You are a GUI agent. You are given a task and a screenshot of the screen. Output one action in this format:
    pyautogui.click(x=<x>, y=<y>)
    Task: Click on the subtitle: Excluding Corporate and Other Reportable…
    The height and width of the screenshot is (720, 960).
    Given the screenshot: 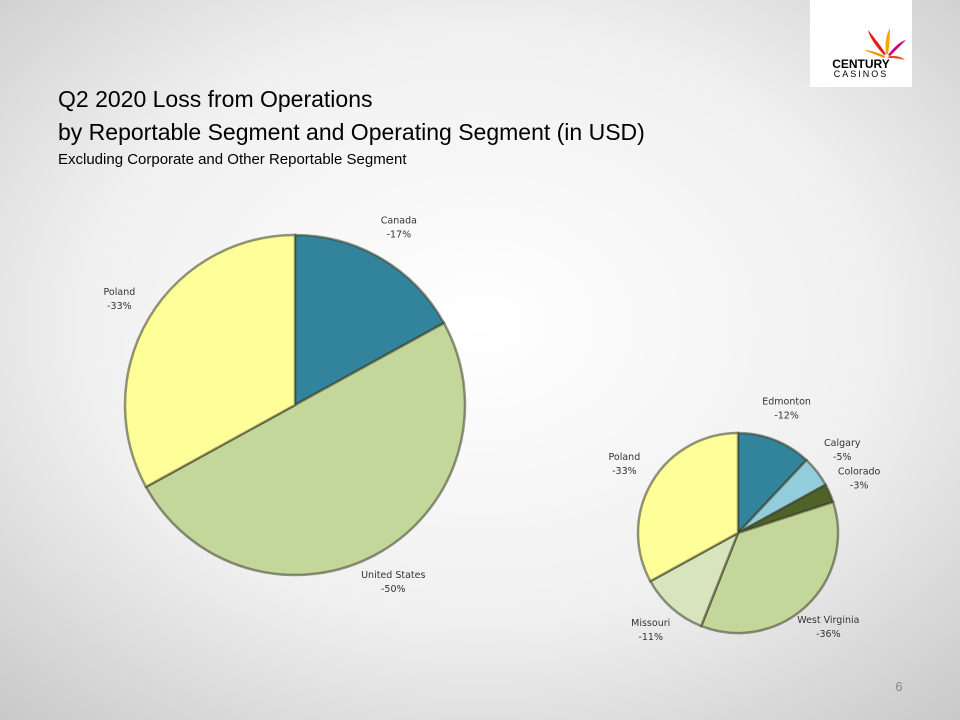 What is the action you would take?
    pyautogui.click(x=232, y=159)
    